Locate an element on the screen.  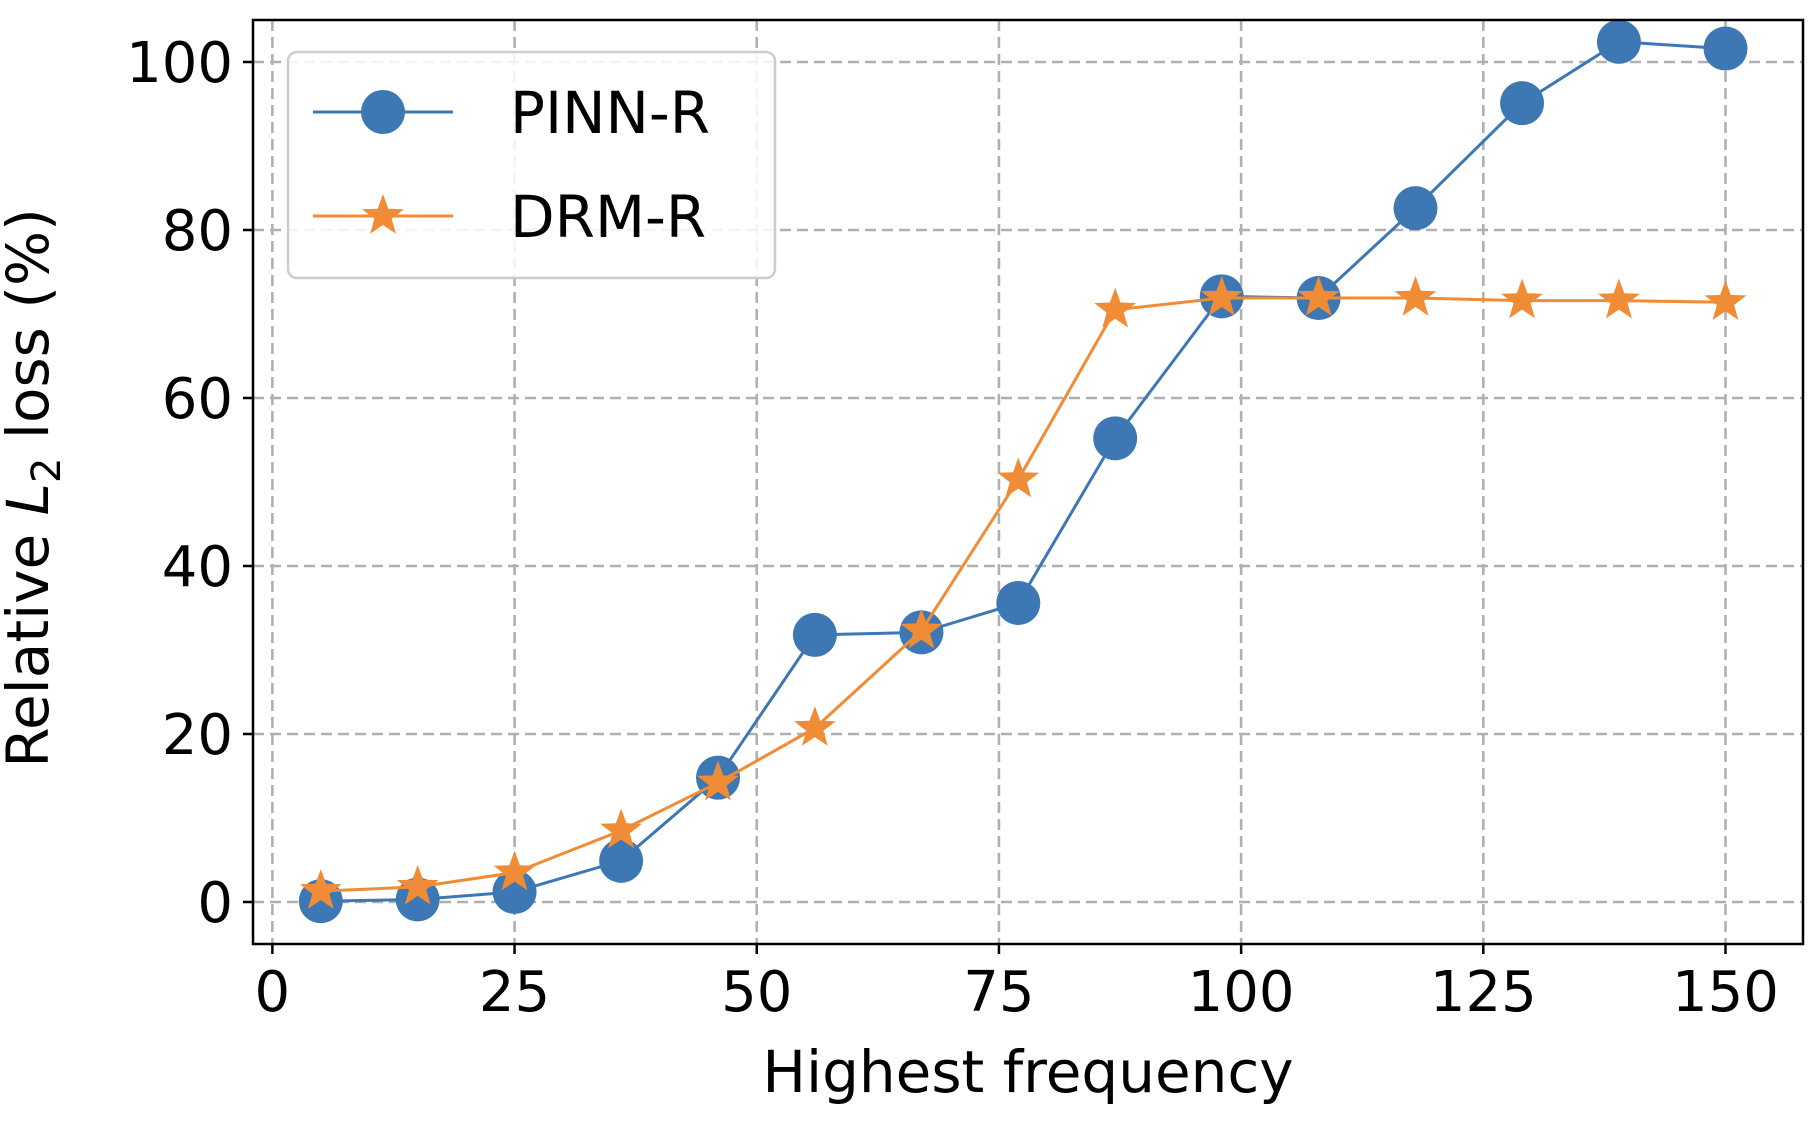
y-tick-label: 80 is located at coordinates (197, 231).